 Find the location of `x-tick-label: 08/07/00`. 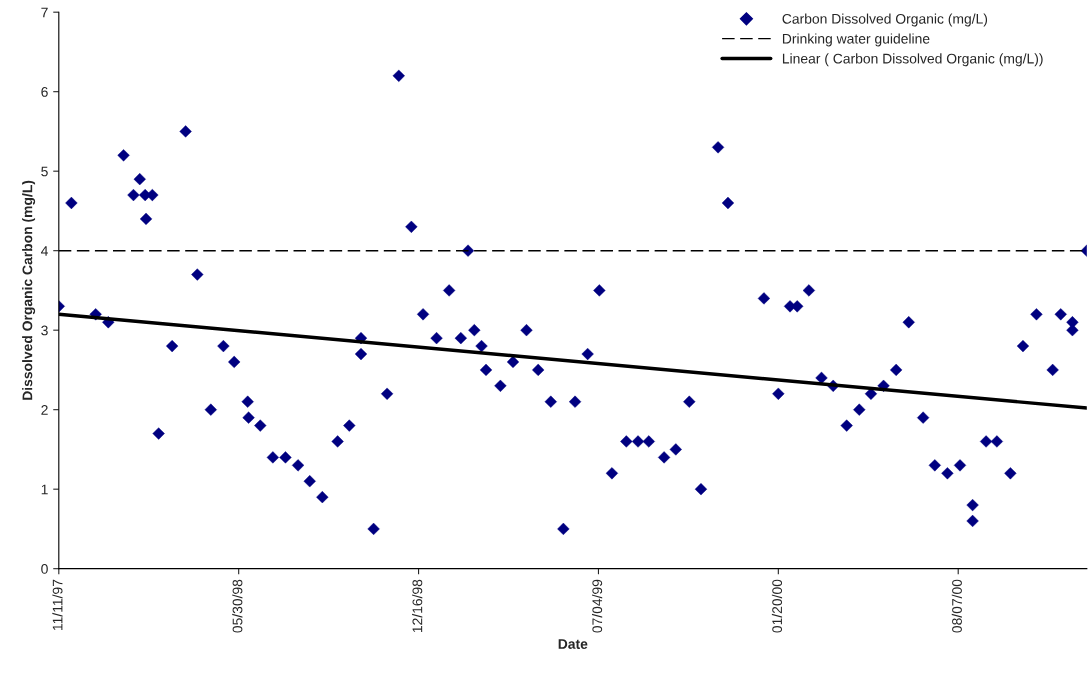

x-tick-label: 08/07/00 is located at coordinates (956, 606).